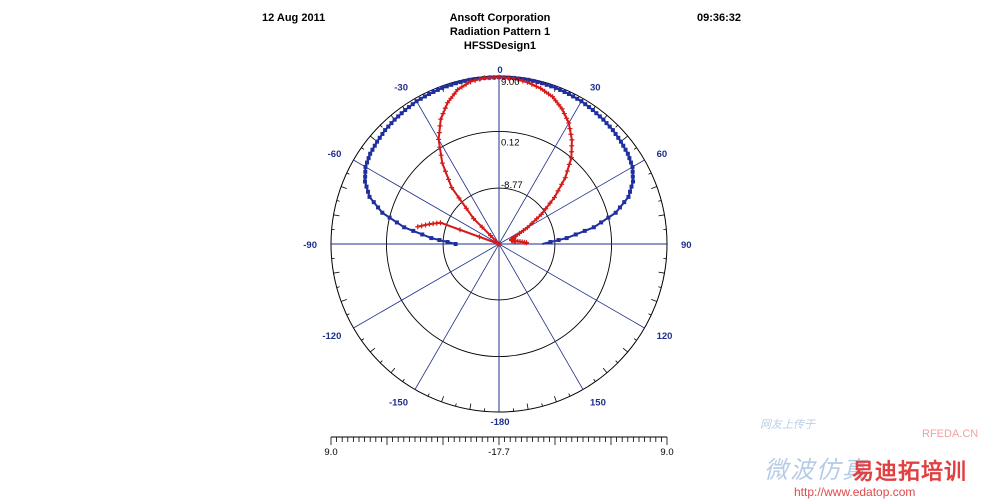 The image size is (1008, 503). I want to click on ring-label: 9.00, so click(510, 82).